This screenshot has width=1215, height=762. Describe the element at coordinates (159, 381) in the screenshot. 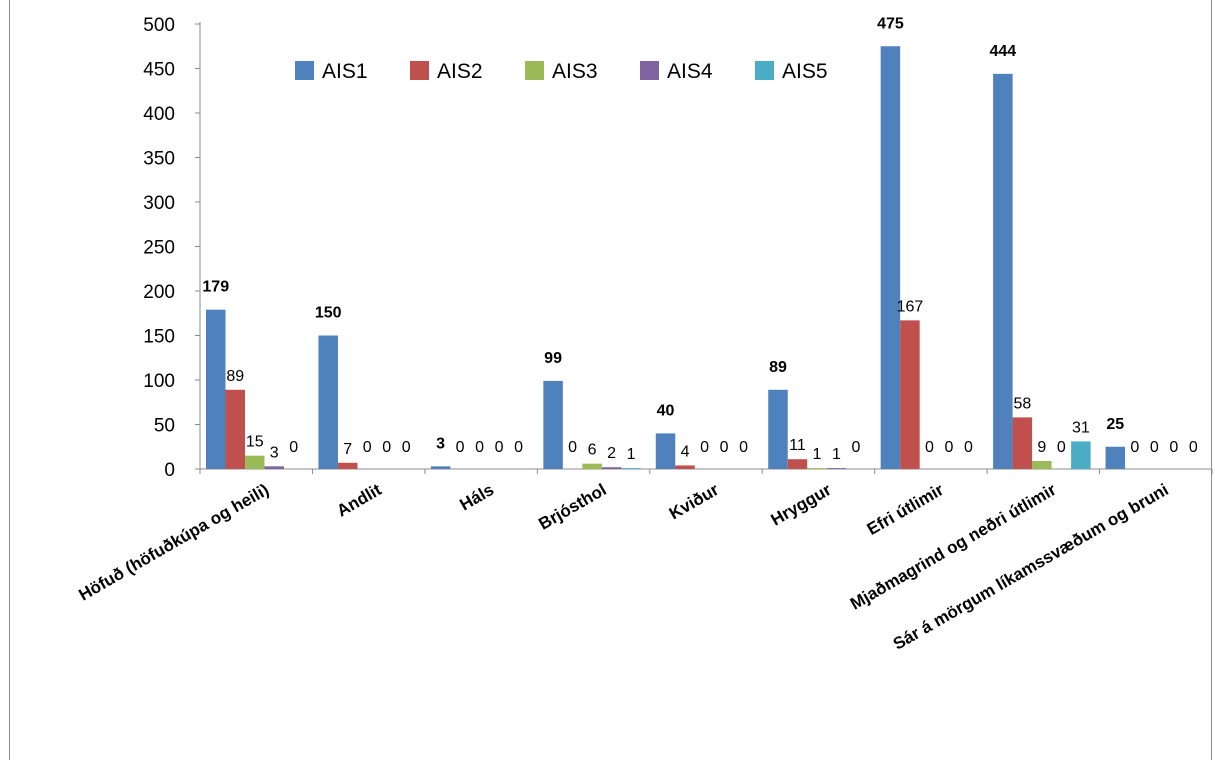

I see `y-tick-label: 100` at that location.